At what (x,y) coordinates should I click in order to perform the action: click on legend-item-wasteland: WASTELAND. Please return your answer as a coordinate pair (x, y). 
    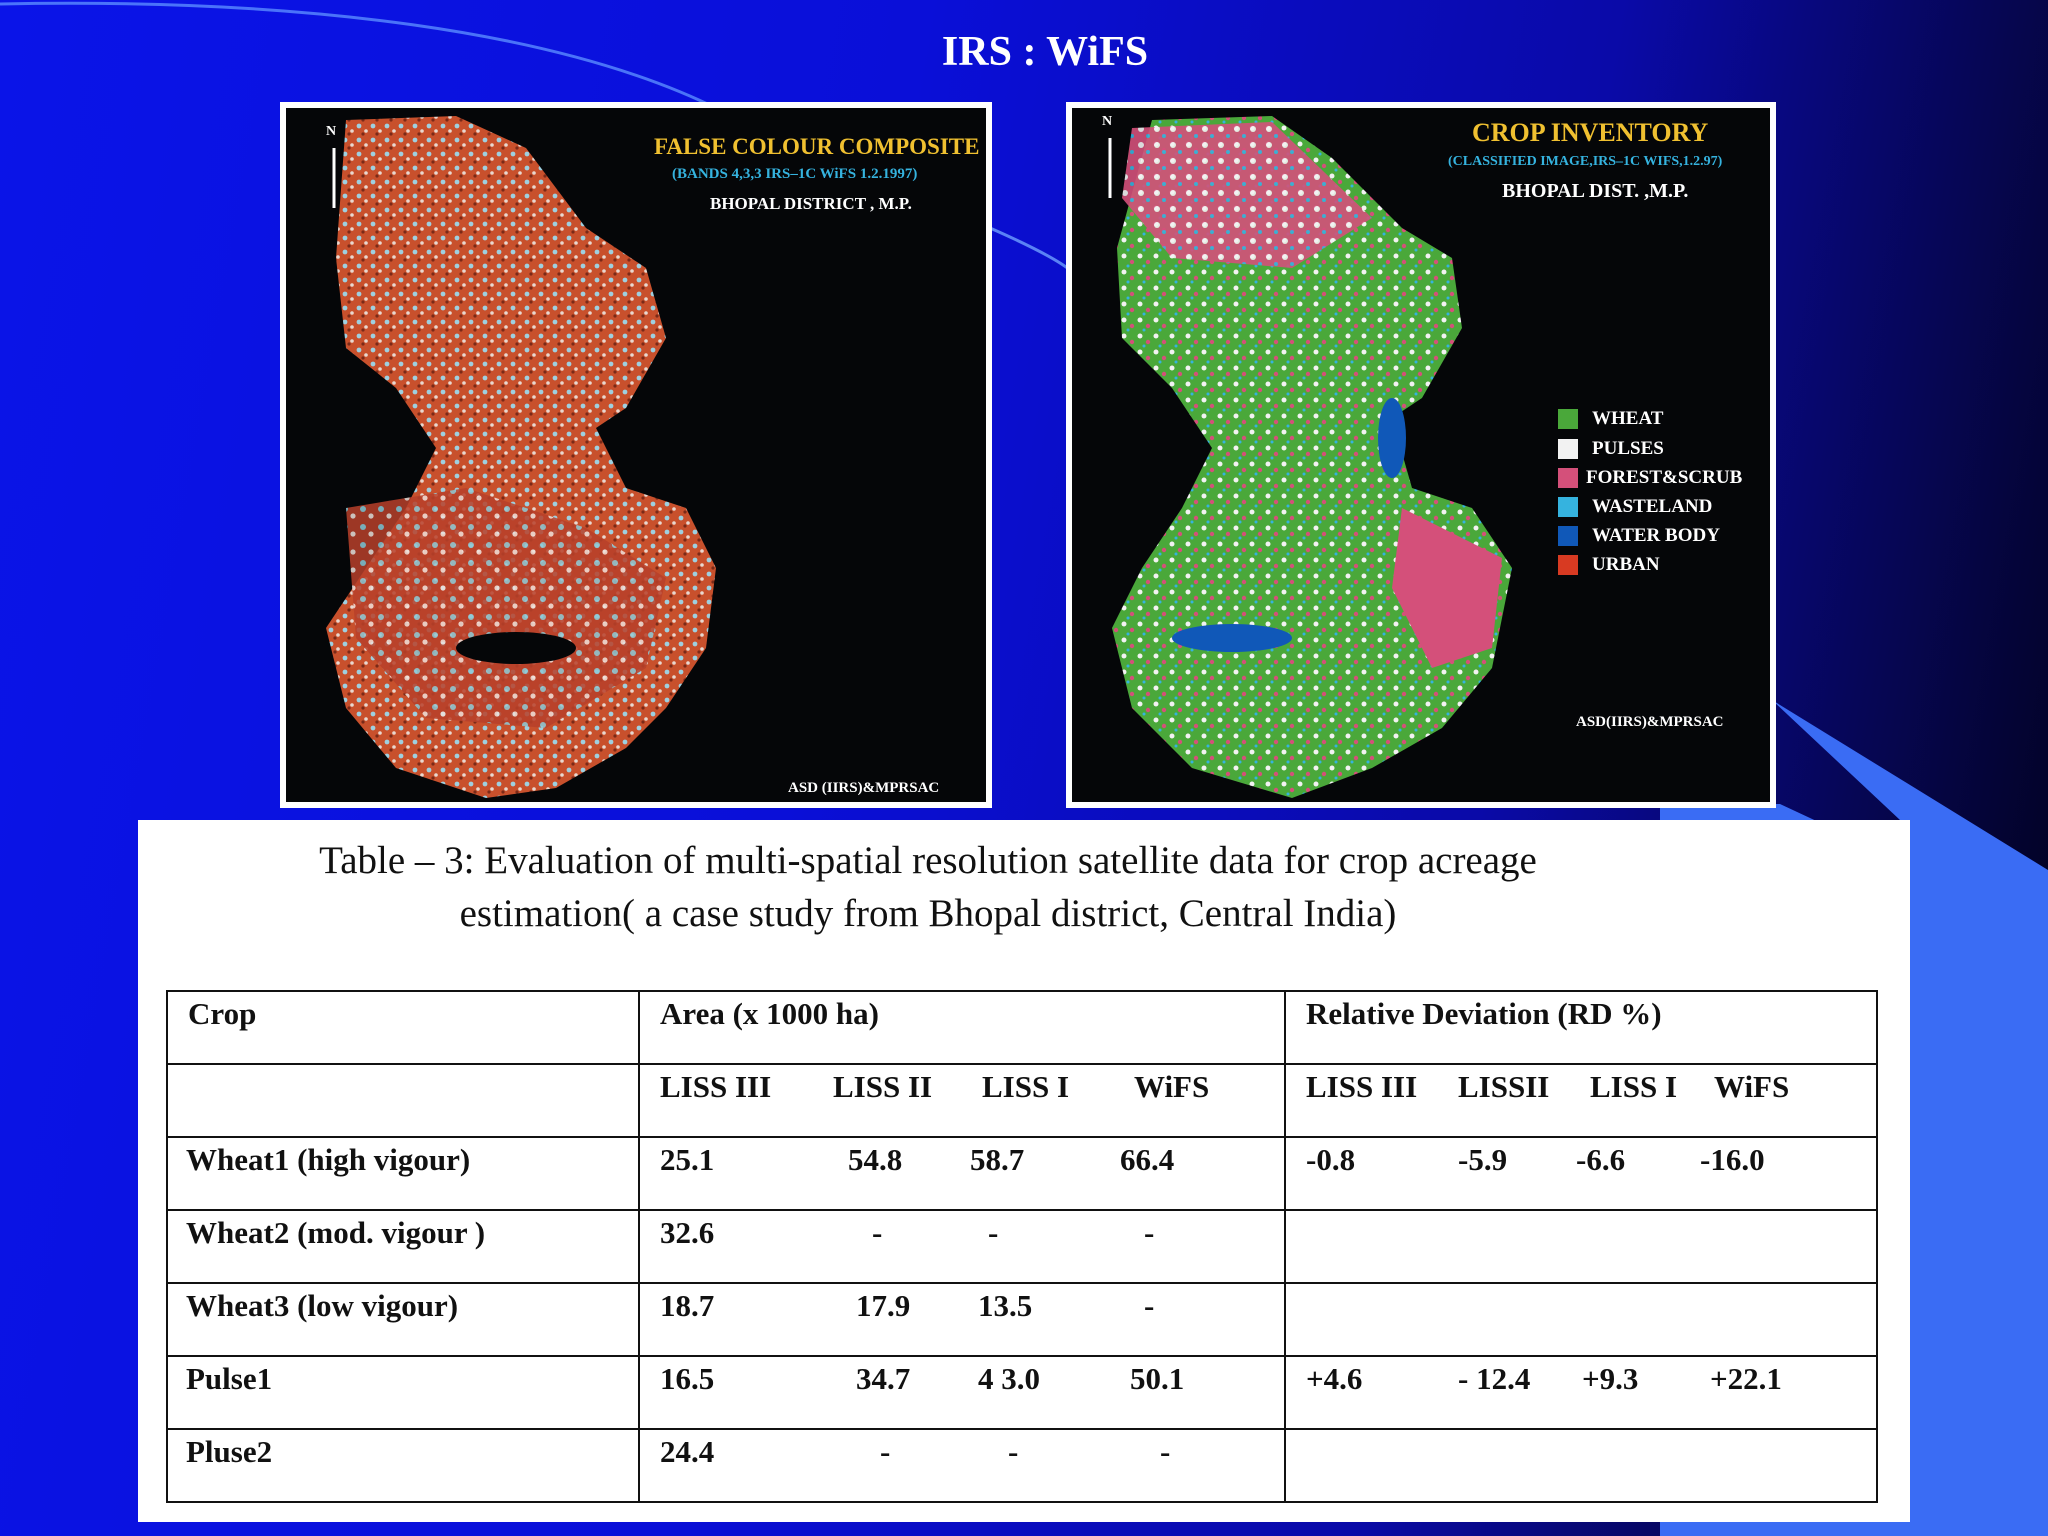
    Looking at the image, I should click on (1635, 507).